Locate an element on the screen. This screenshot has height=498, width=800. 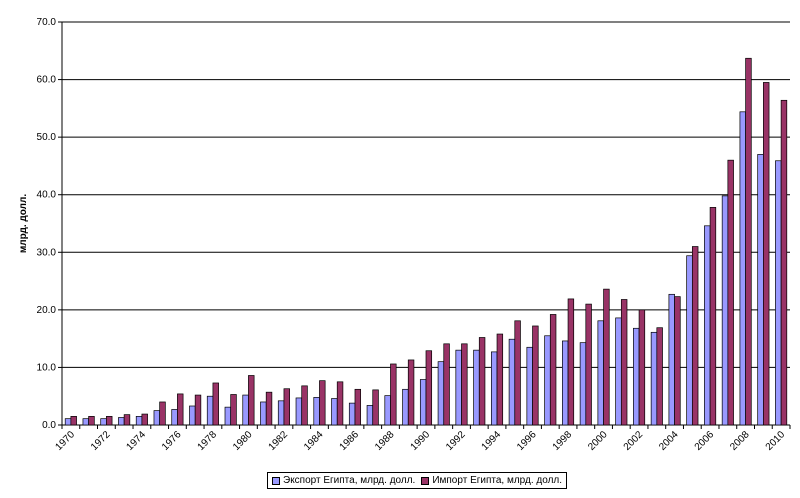
x-tick-label: 1974 is located at coordinates (137, 441).